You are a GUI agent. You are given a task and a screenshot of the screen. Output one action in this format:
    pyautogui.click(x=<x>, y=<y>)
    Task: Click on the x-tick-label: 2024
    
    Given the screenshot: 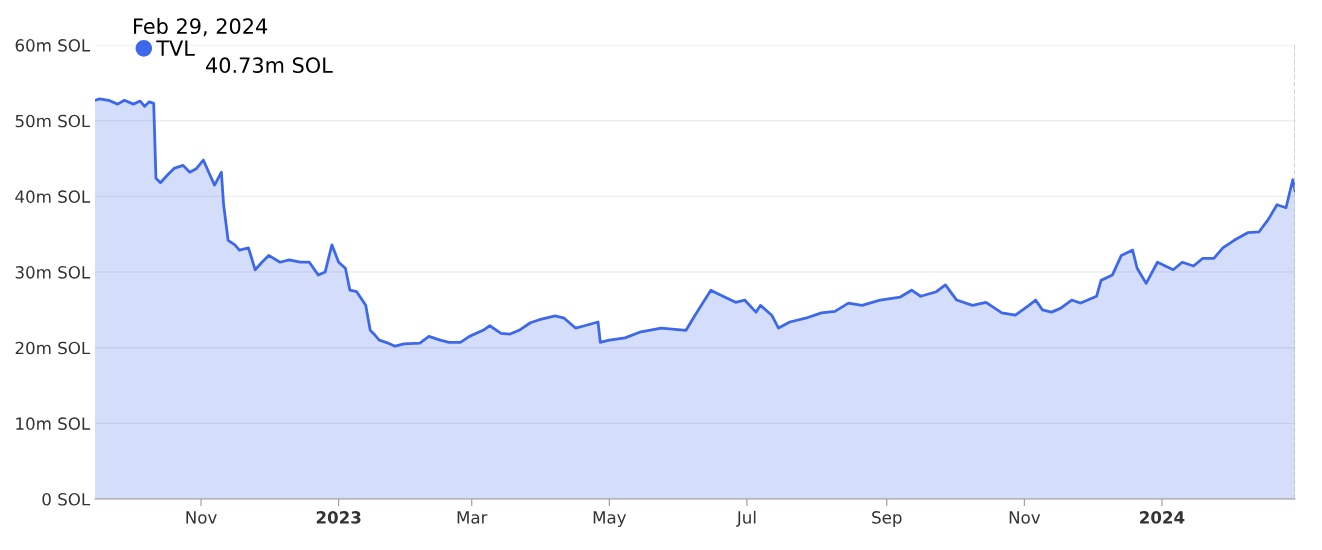 What is the action you would take?
    pyautogui.click(x=1162, y=517)
    